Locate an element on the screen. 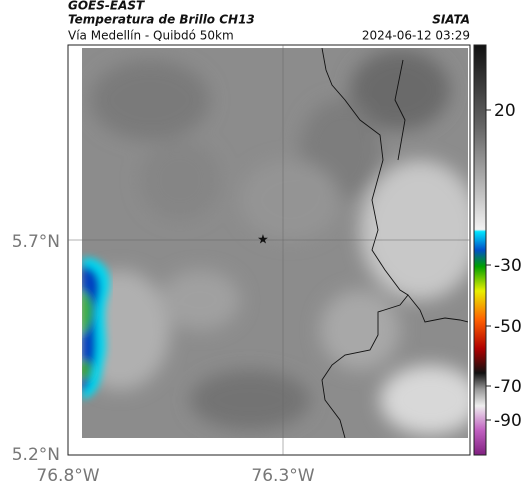 Image resolution: width=526 pixels, height=491 pixels. colorbar-tick-label: -50 is located at coordinates (508, 327).